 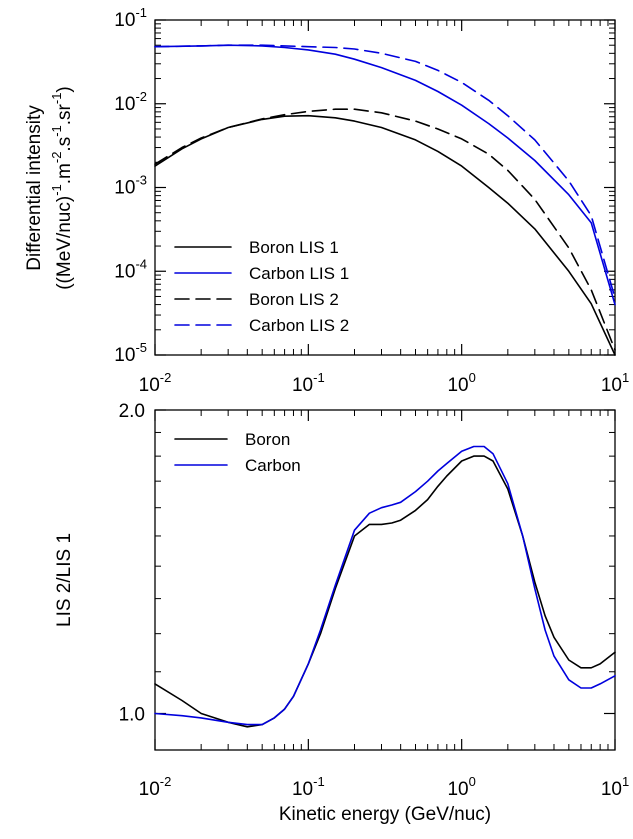 What do you see at coordinates (130, 269) in the screenshot?
I see `upper-y-tick-label: 10⁻⁴` at bounding box center [130, 269].